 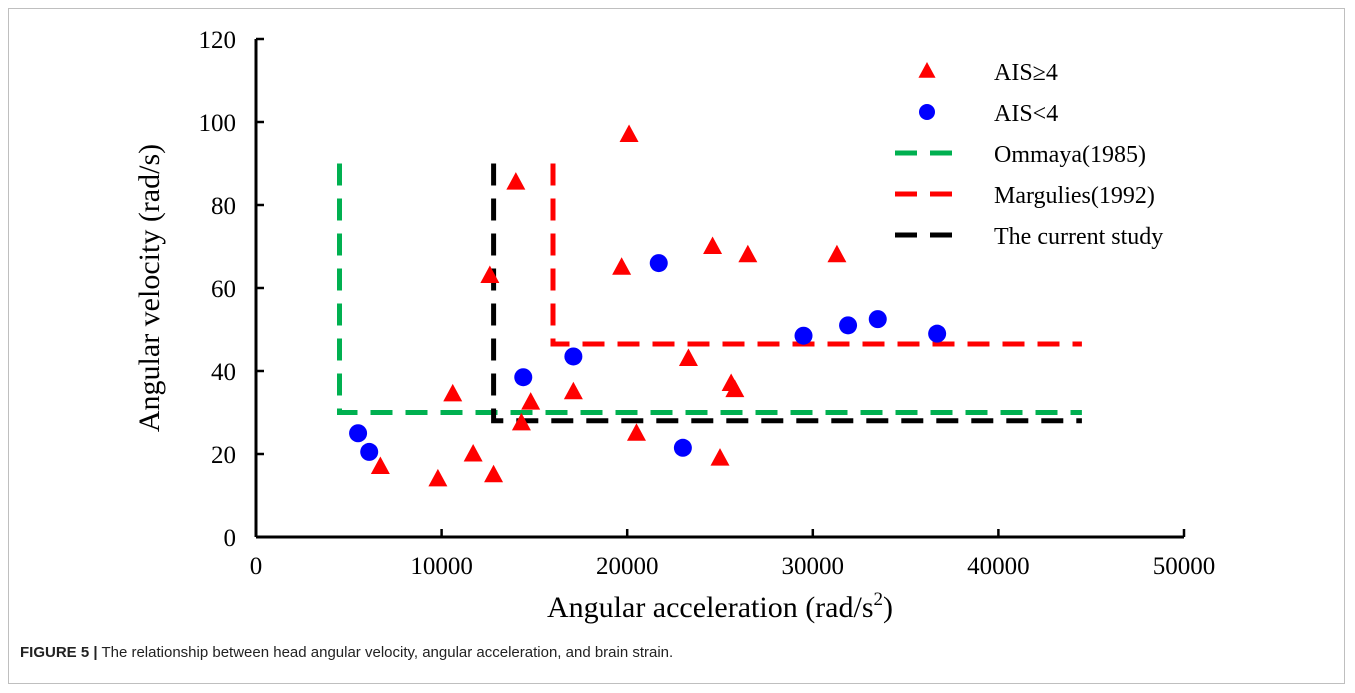 What do you see at coordinates (223, 206) in the screenshot?
I see `y-tick-label: 80` at bounding box center [223, 206].